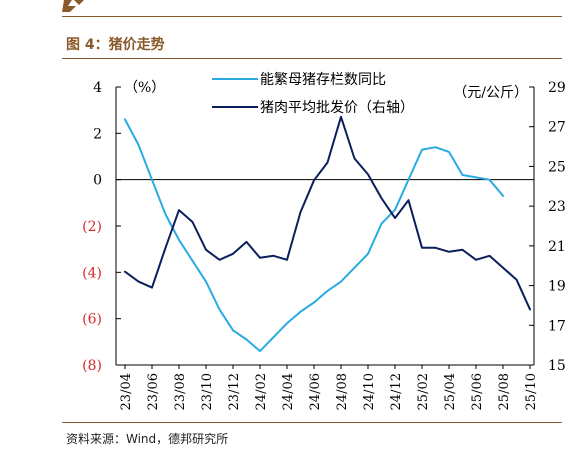 This screenshot has height=458, width=582. Describe the element at coordinates (97, 88) in the screenshot. I see `left-tick-label: 4` at that location.